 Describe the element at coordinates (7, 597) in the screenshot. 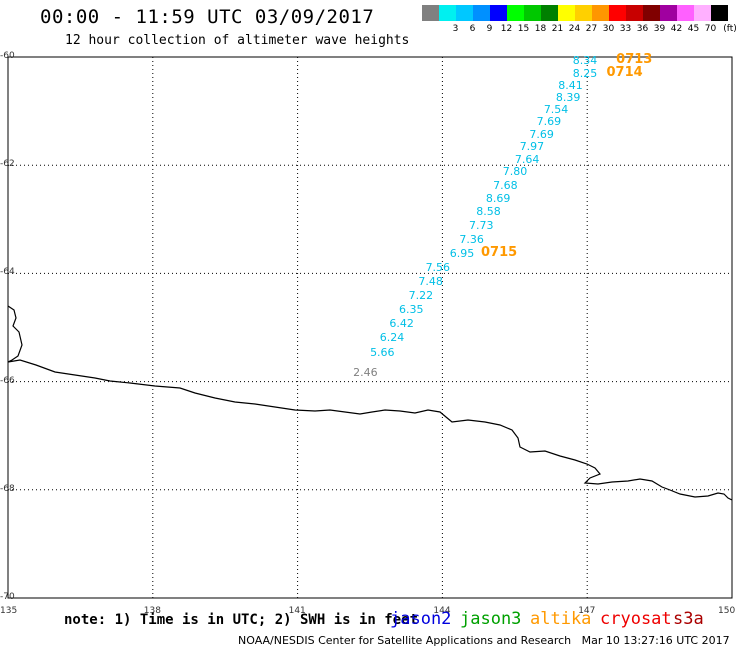

I see `lat-tick-label: -70` at that location.